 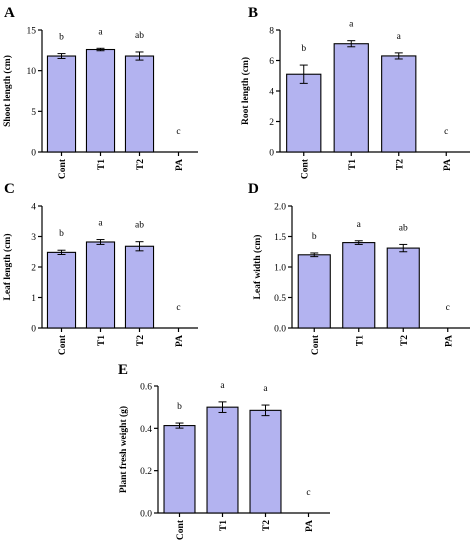 What do you see at coordinates (280, 299) in the screenshot?
I see `y-tick-label: 0.5` at bounding box center [280, 299].